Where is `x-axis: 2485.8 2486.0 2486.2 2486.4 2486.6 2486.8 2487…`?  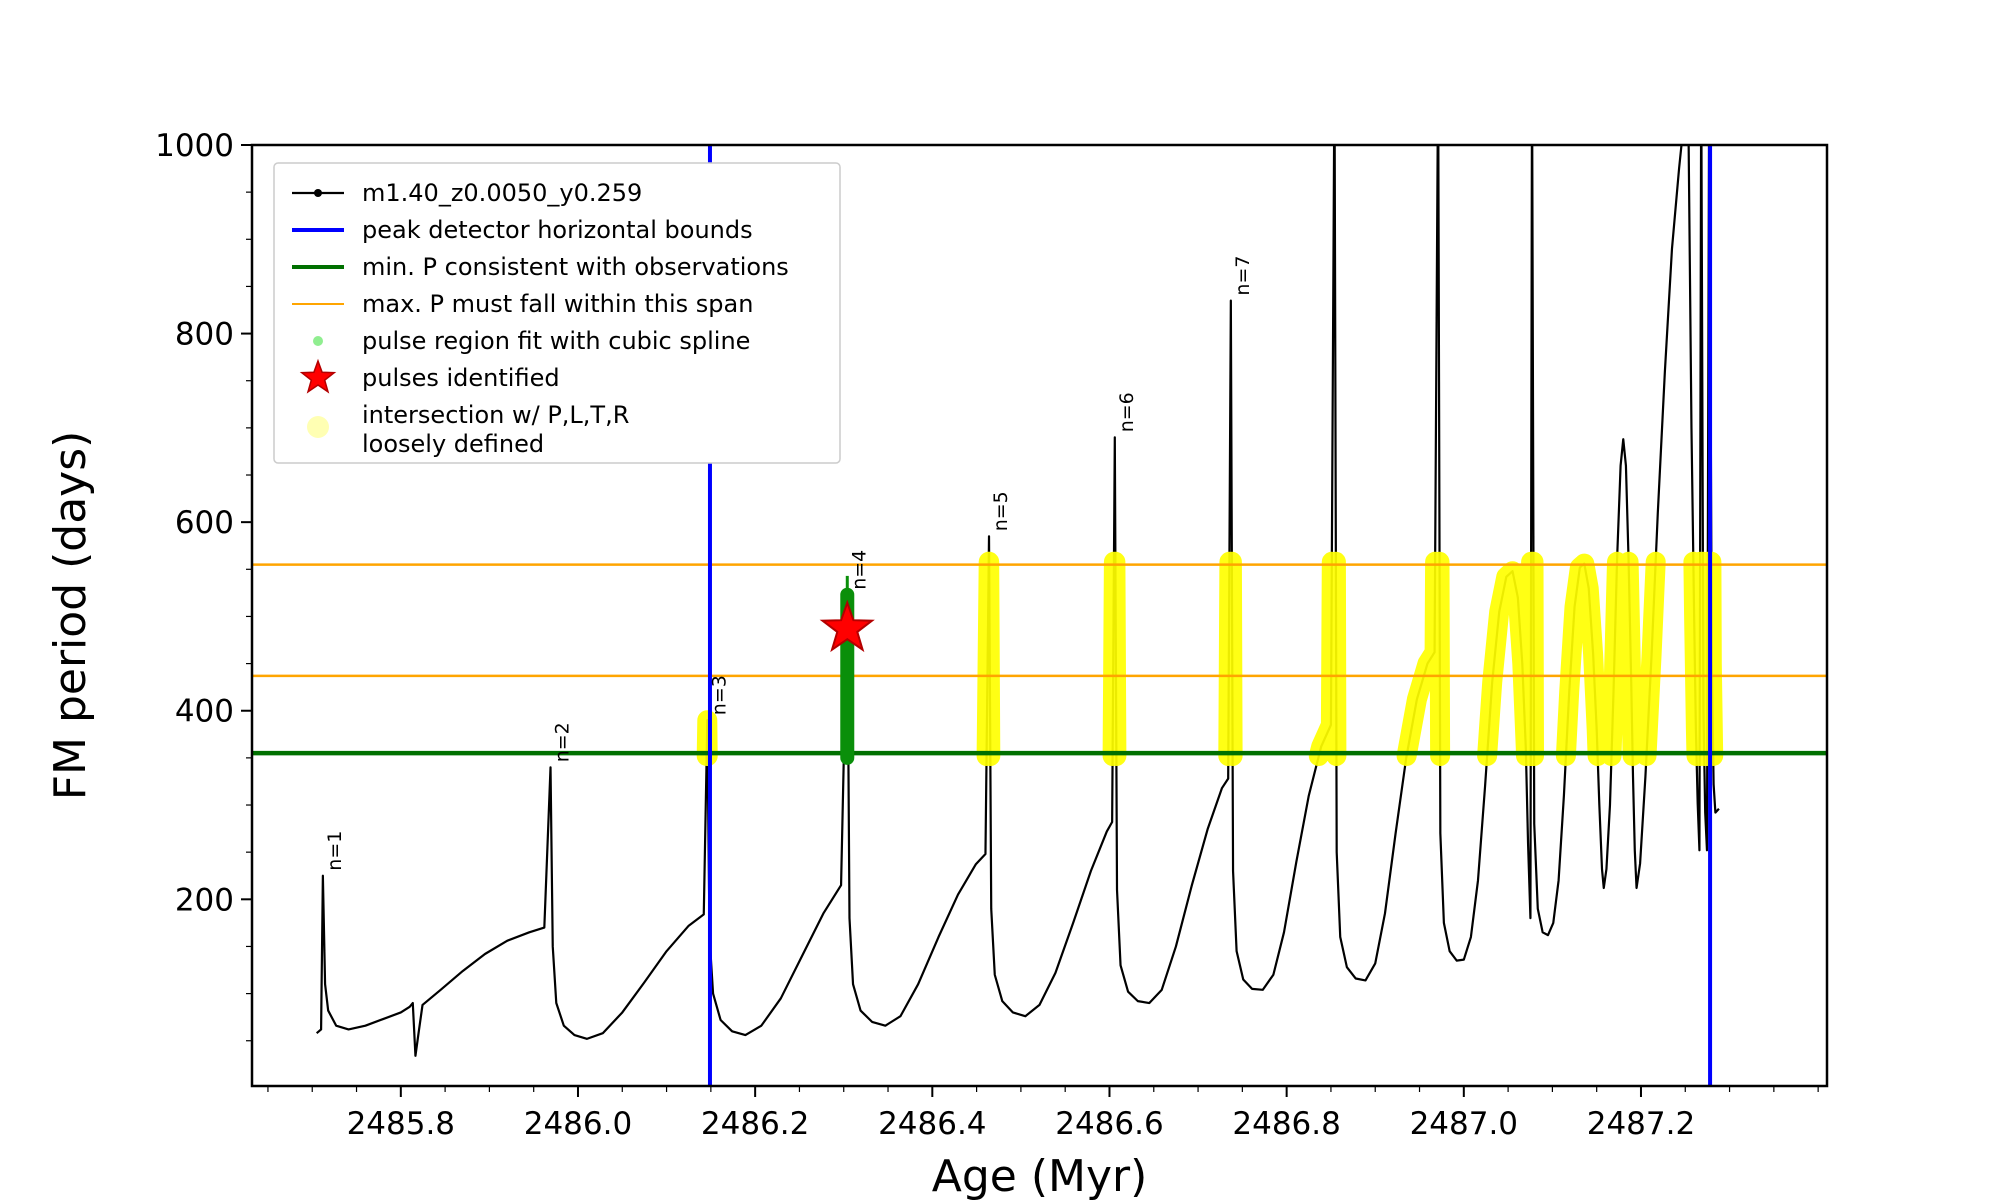
x-axis: 2485.8 2486.0 2486.2 2486.4 2486.6 2486.8 2487… is located at coordinates (1043, 1114).